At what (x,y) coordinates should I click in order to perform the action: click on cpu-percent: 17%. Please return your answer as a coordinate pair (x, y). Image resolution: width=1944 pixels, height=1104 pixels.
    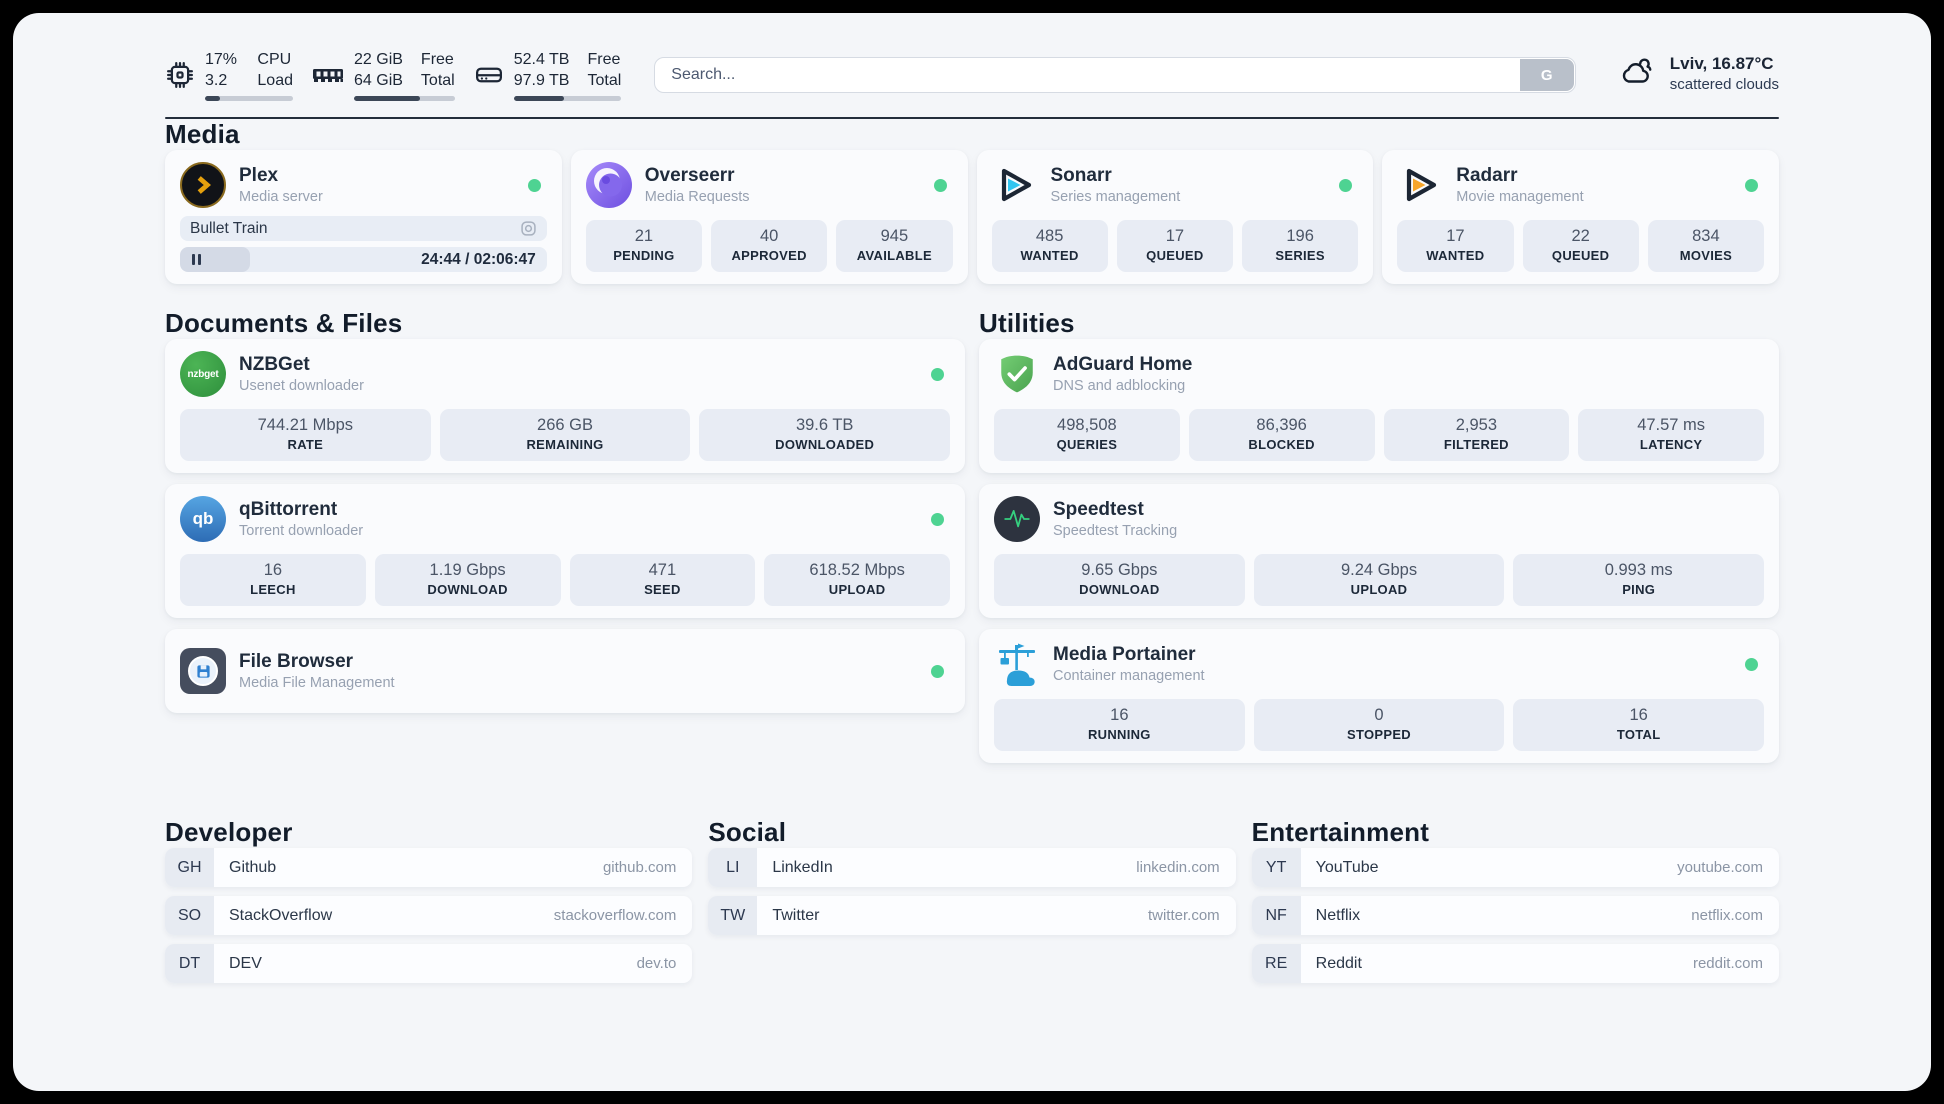
    Looking at the image, I should click on (221, 59).